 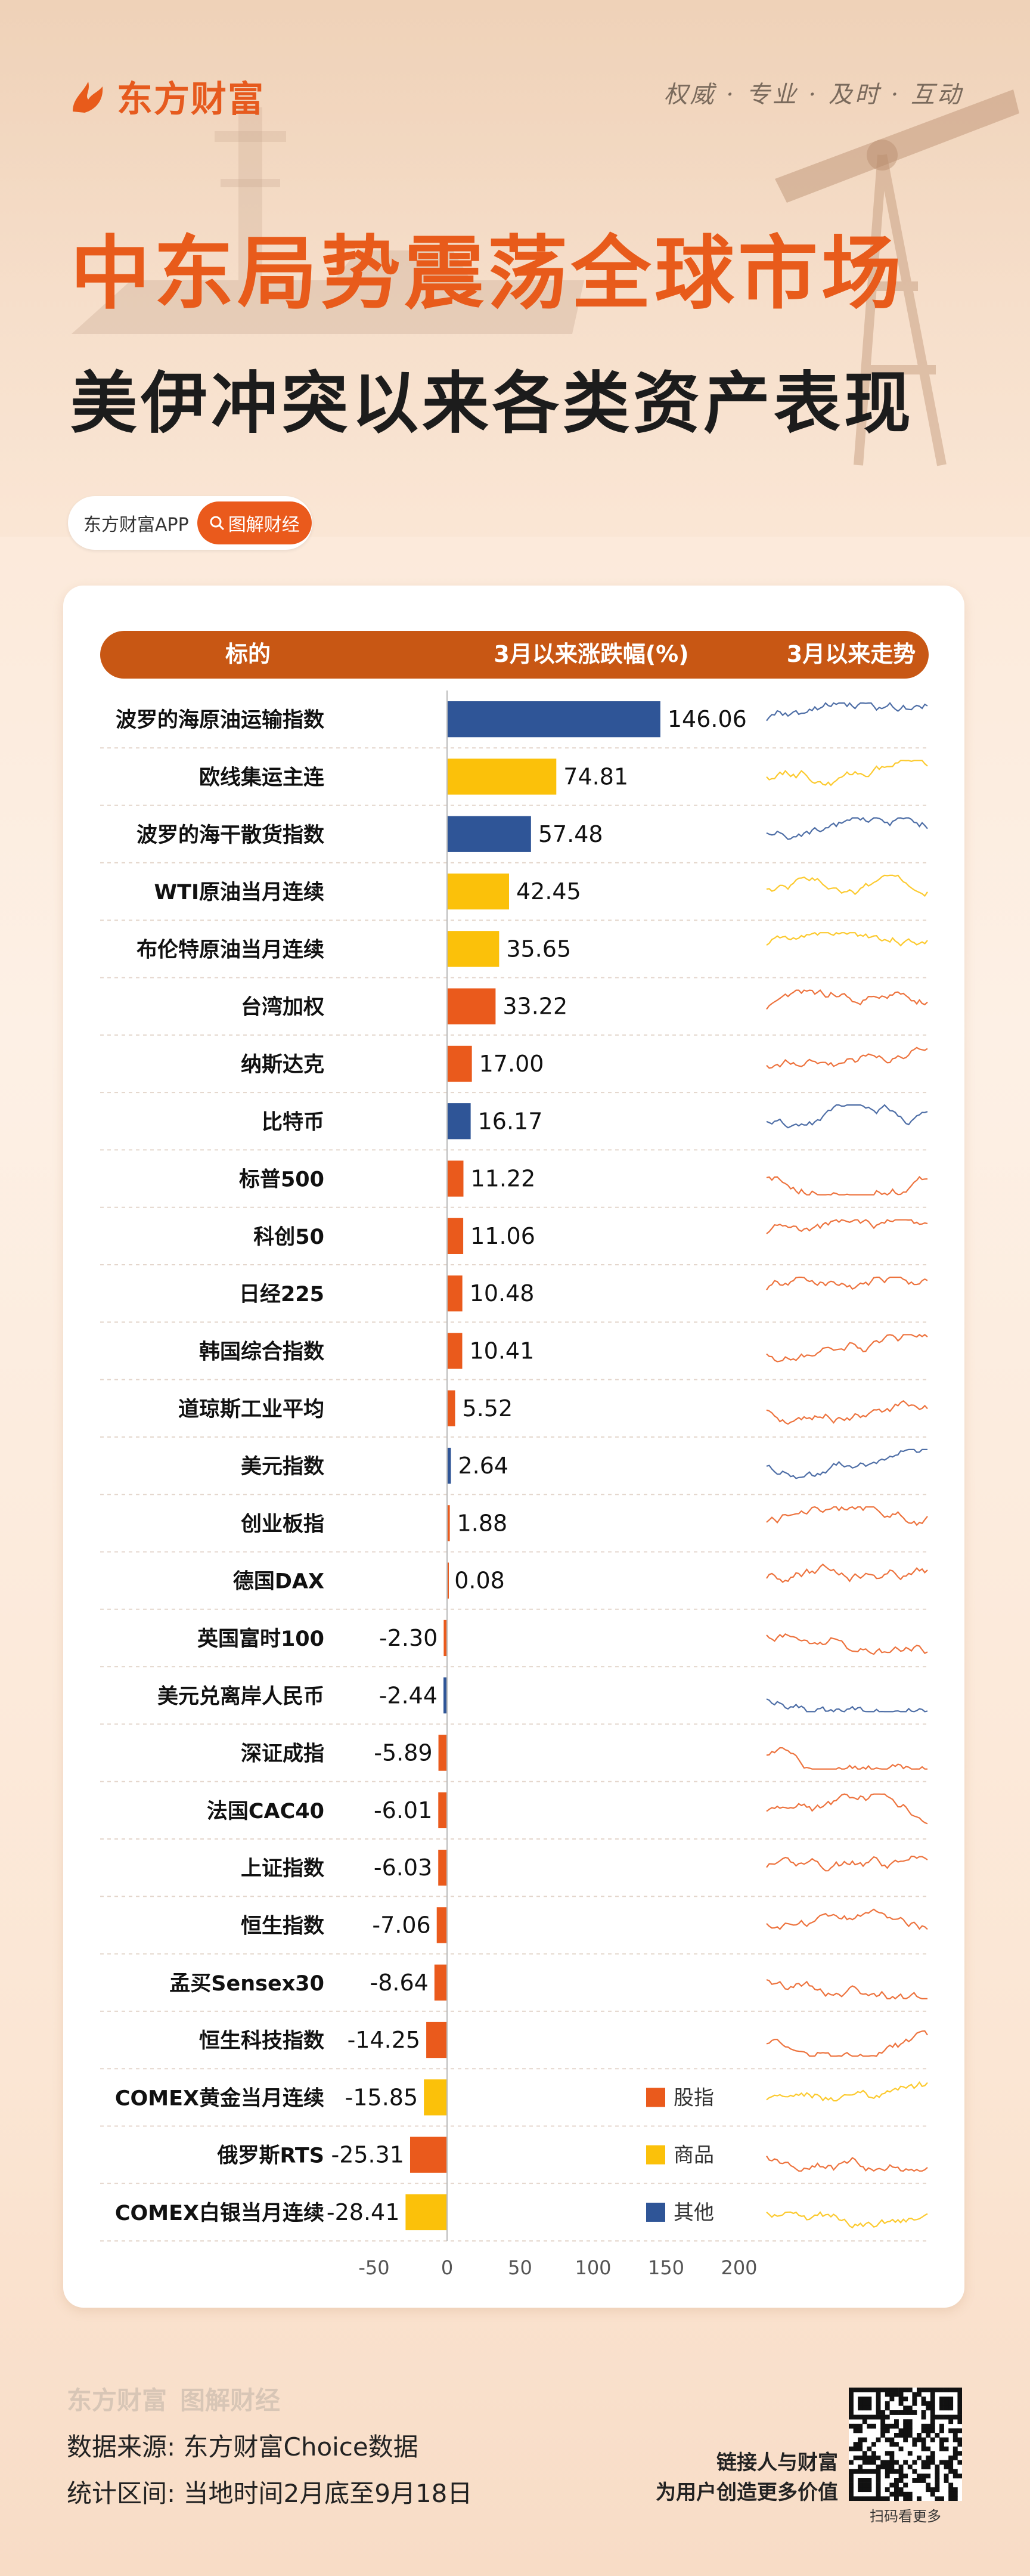 I want to click on qr-code-icon, so click(x=905, y=2445).